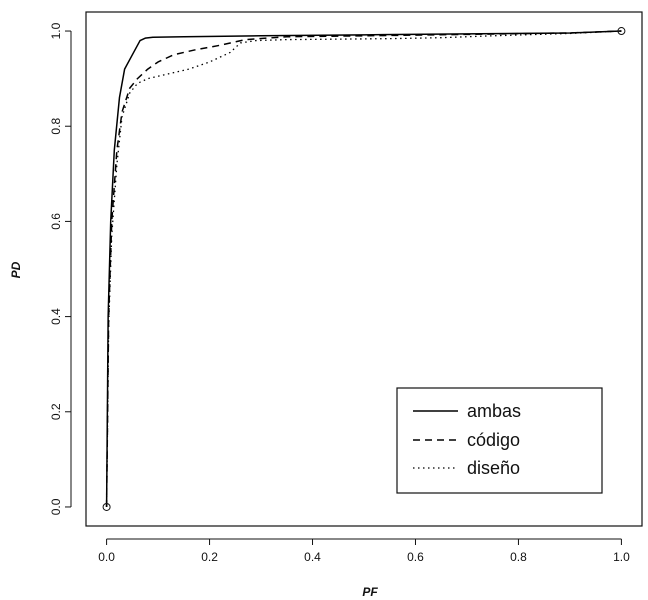  Describe the element at coordinates (56, 411) in the screenshot. I see `y-tick-label: 0.2` at that location.